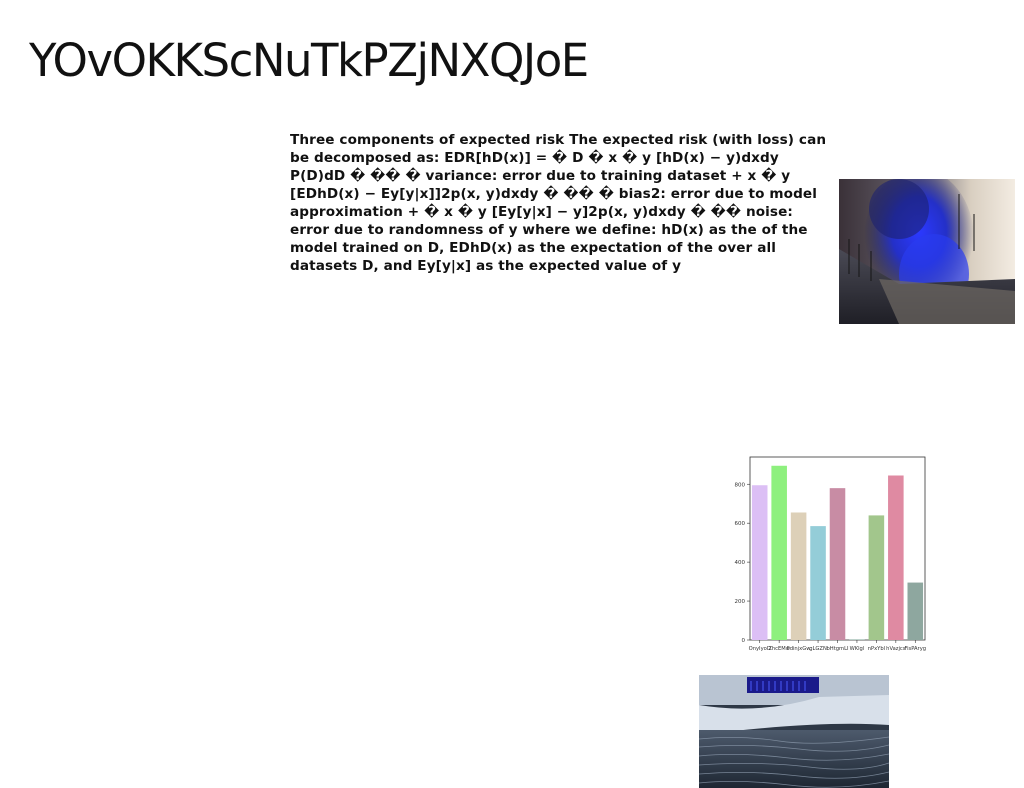 This screenshot has height=788, width=1024. What do you see at coordinates (818, 583) in the screenshot?
I see `bar-gLGZN` at bounding box center [818, 583].